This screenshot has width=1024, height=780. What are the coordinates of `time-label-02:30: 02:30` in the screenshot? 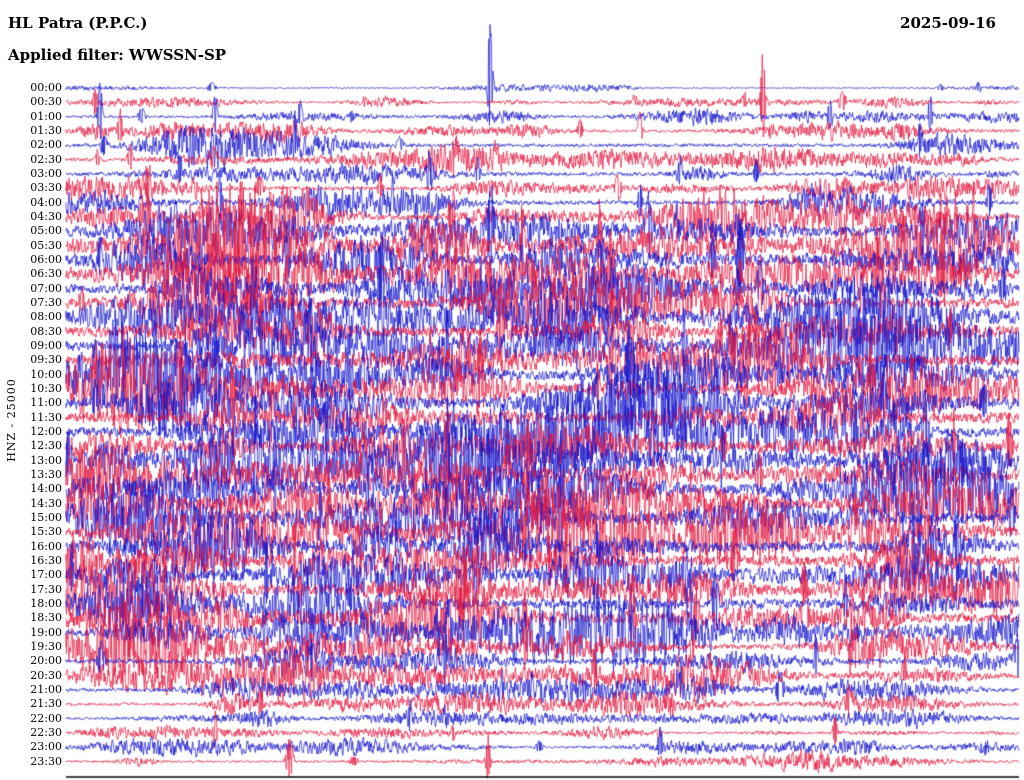 It's located at (46, 159).